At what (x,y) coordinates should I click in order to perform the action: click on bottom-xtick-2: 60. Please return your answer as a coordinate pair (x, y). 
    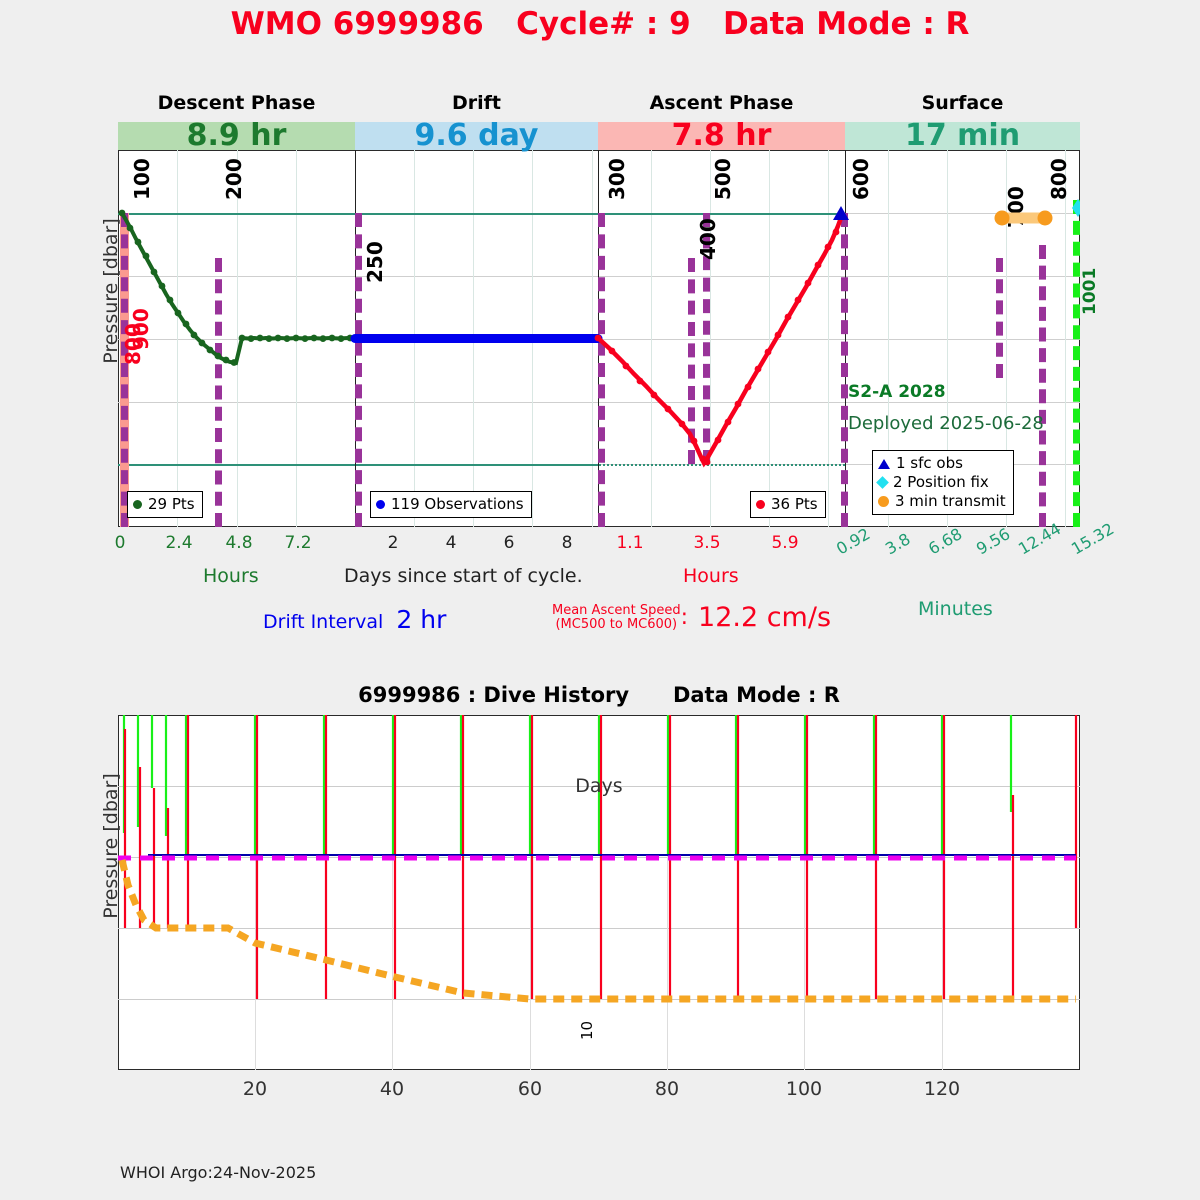
    Looking at the image, I should click on (530, 1089).